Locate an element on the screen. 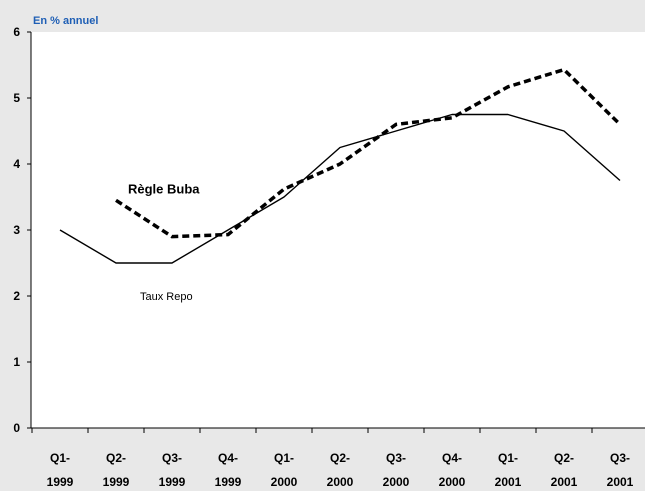 The width and height of the screenshot is (645, 491). series-labels: Règle Buba Taux Repo is located at coordinates (164, 242).